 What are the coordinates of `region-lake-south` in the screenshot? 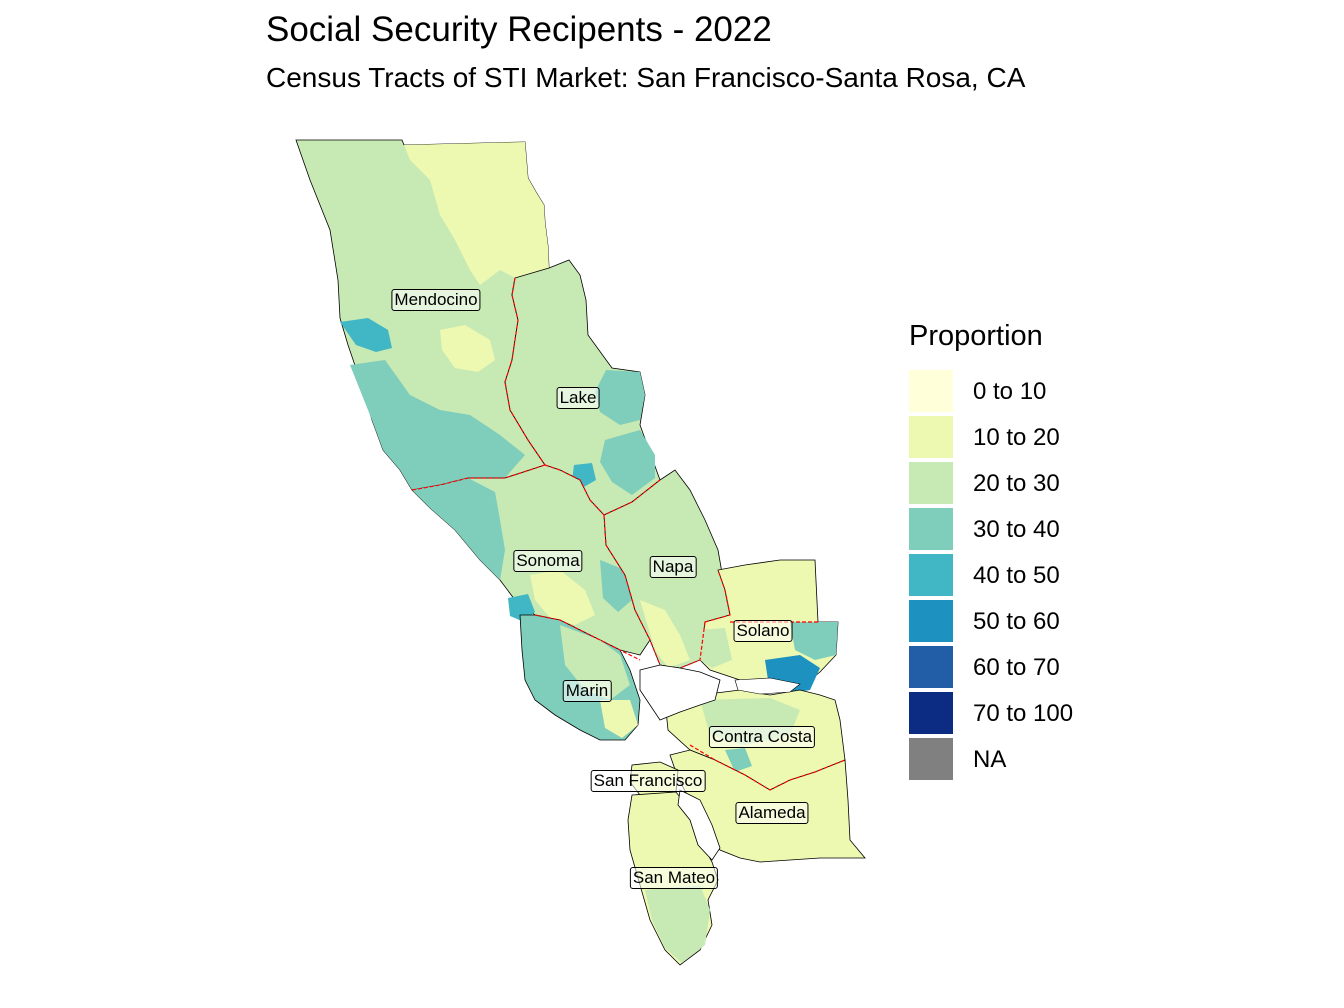 It's located at (627, 462).